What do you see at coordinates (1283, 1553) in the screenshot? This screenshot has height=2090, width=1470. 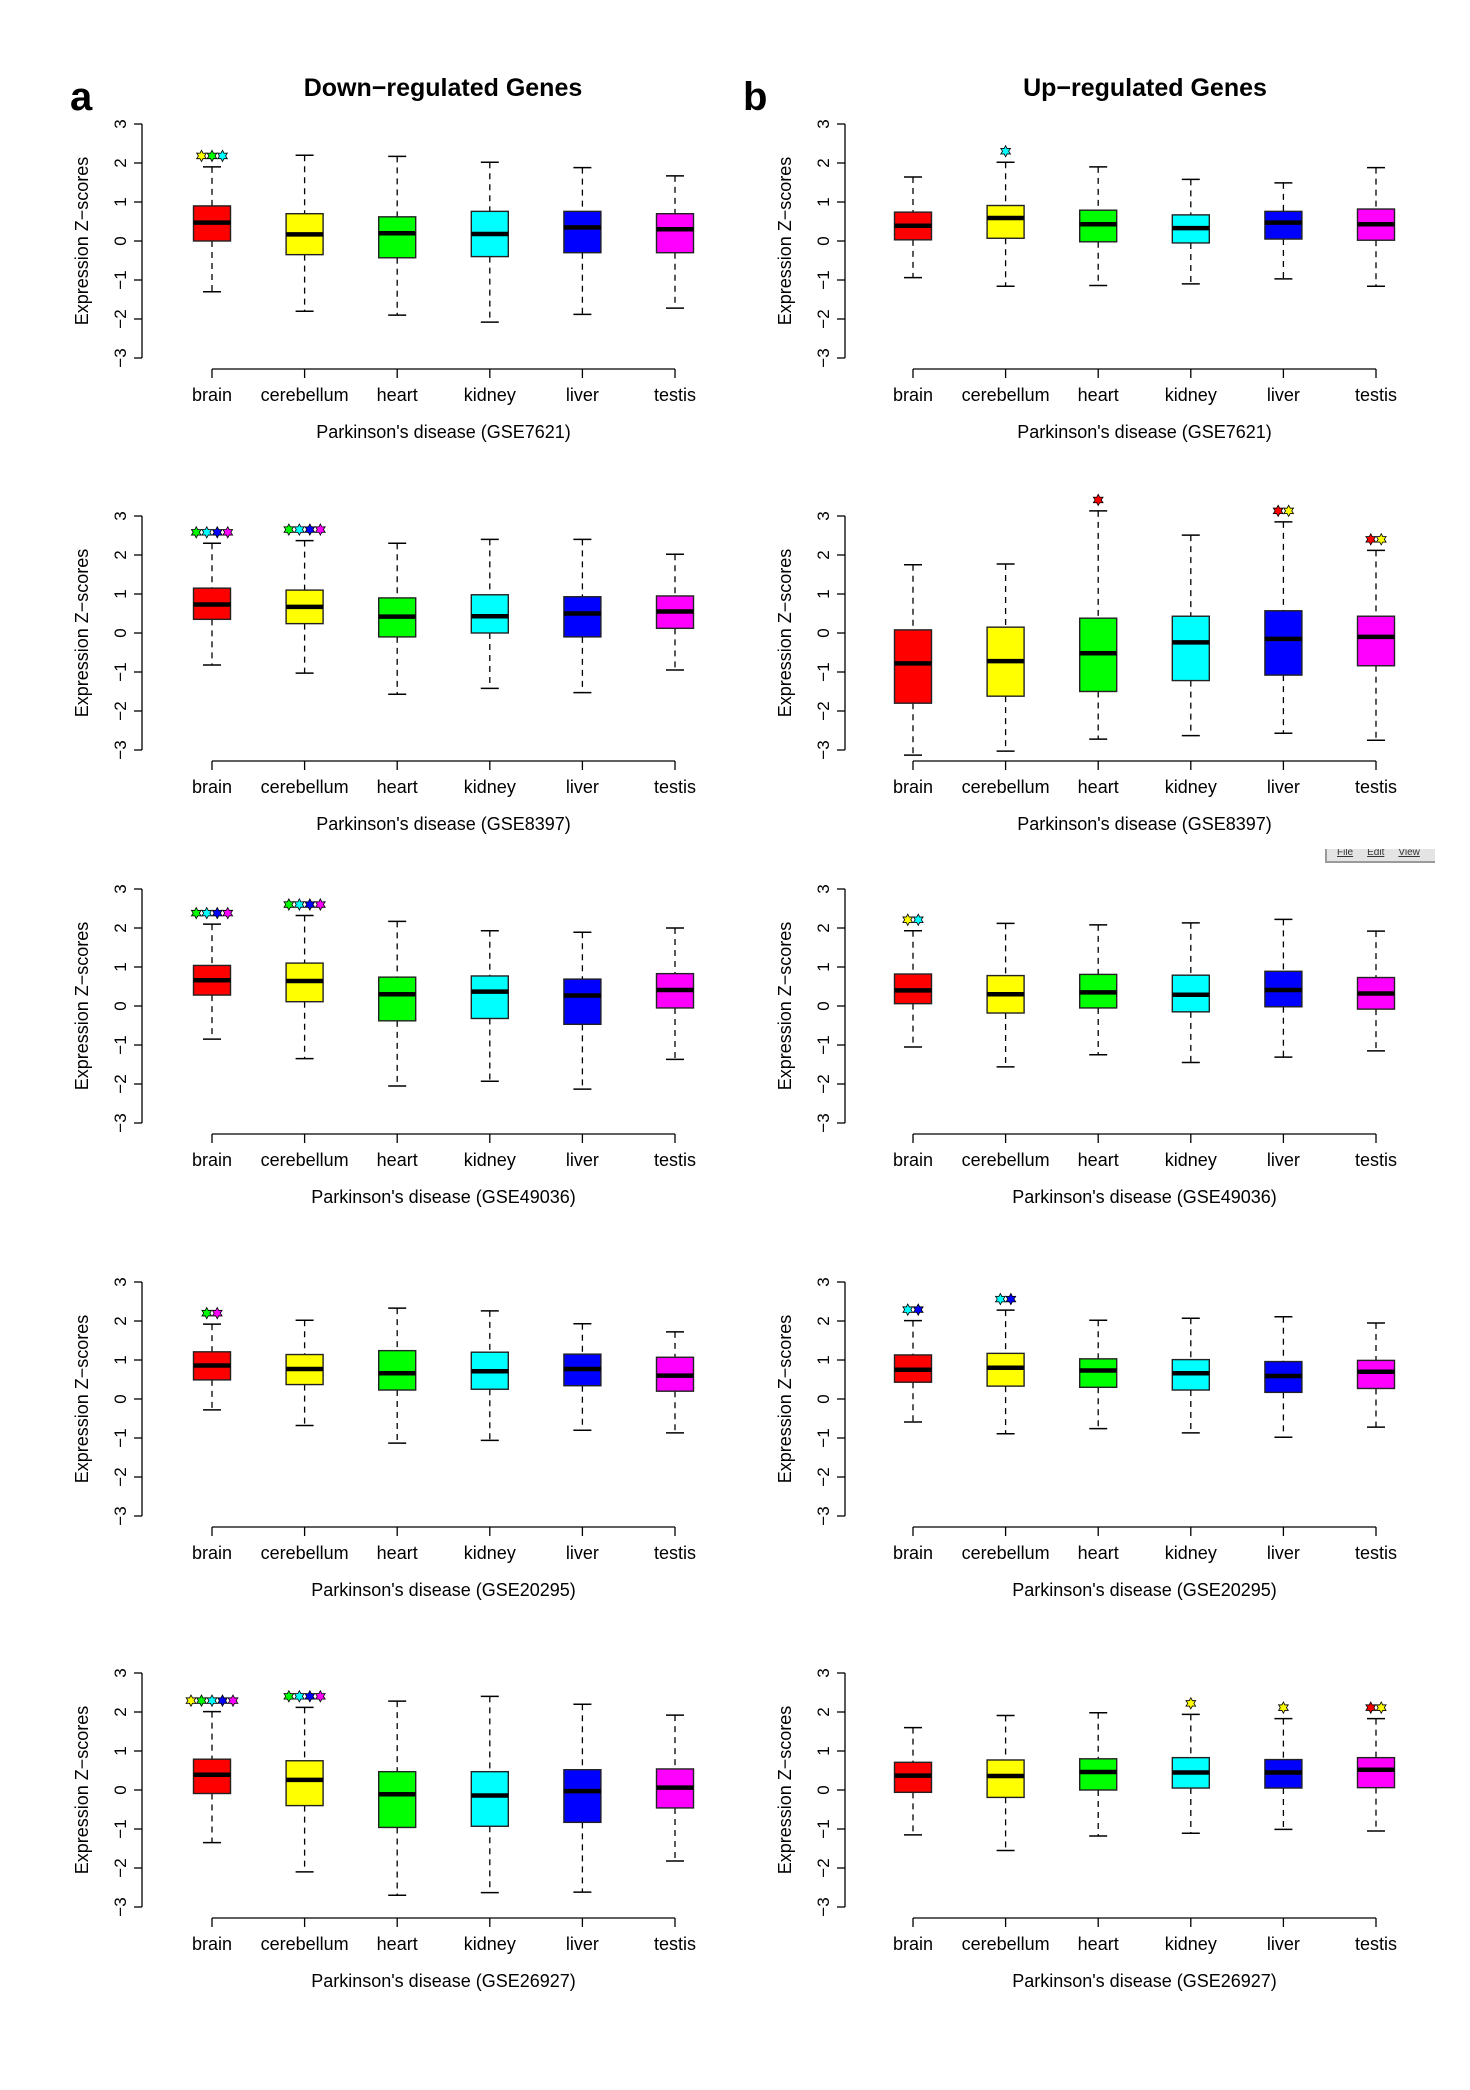 I see `x-category-label: liver` at bounding box center [1283, 1553].